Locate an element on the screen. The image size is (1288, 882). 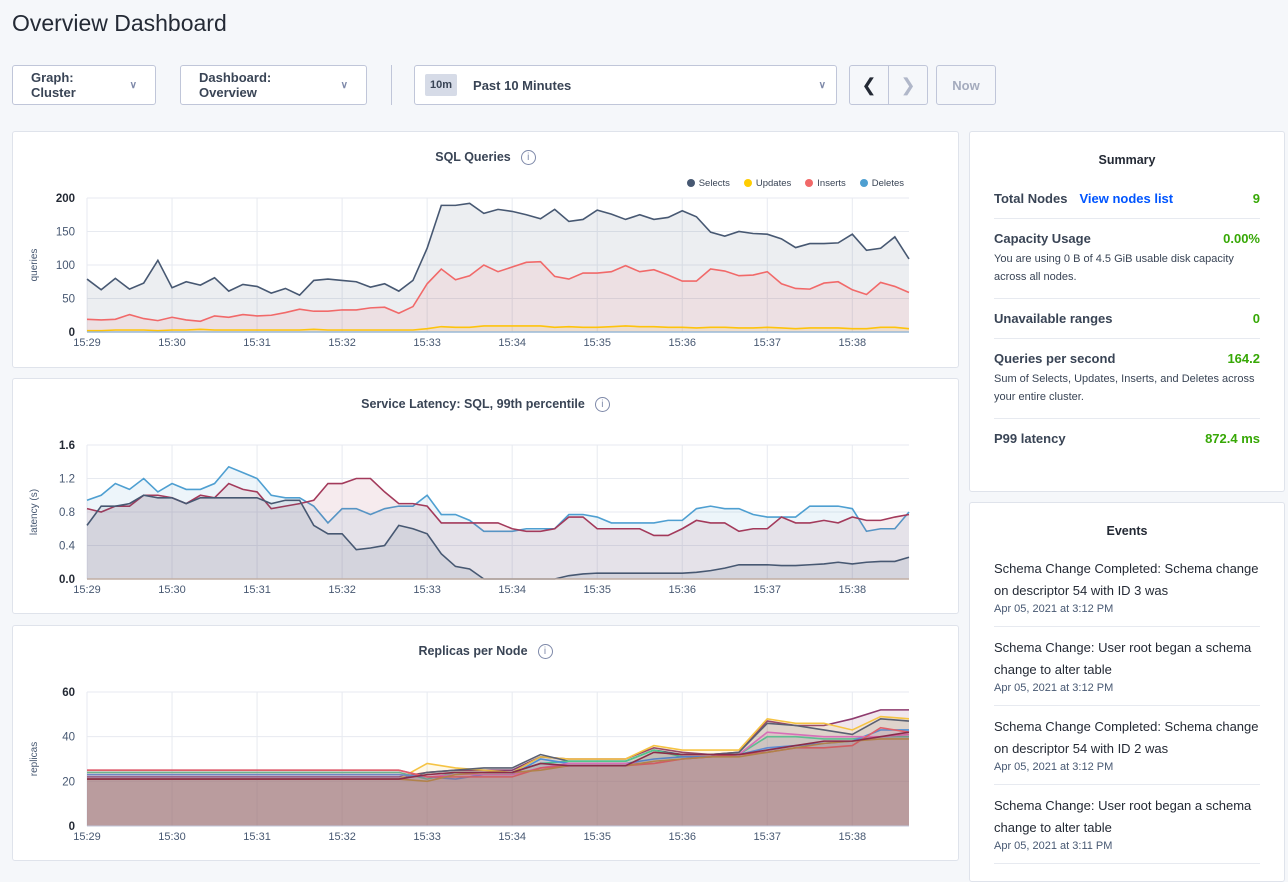
y-tick-label: 0.8 is located at coordinates (67, 513).